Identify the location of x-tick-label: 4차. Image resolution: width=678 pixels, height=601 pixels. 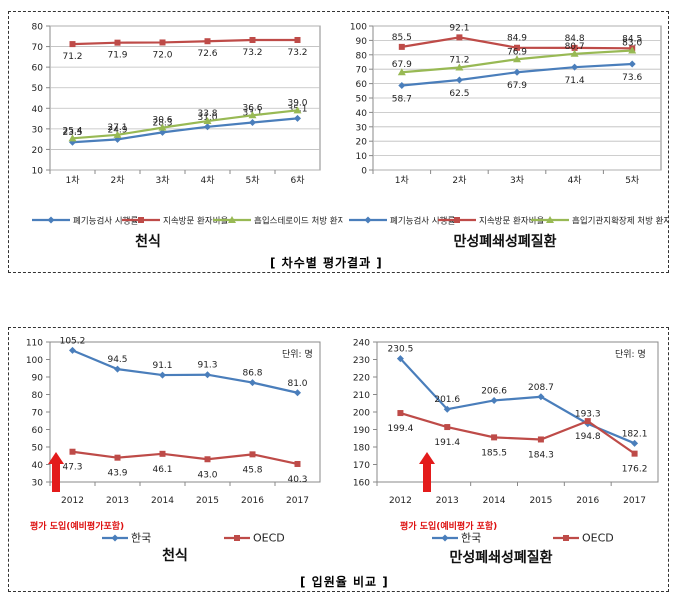
(207, 180).